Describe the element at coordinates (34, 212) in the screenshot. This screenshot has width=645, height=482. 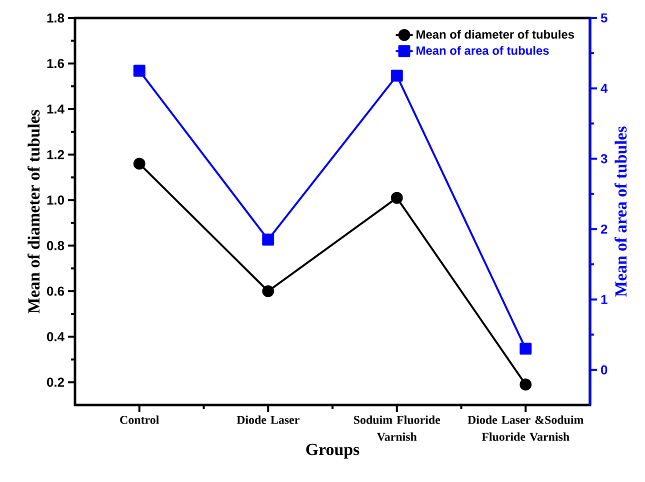
I see `y-axis-title: Mean of diameter of tubules` at that location.